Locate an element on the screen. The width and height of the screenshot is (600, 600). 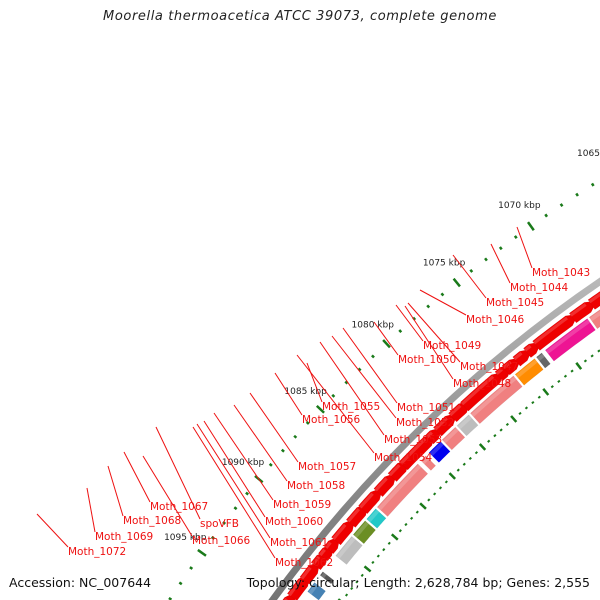
gene-label: Moth_1057 is located at coordinates (327, 467).